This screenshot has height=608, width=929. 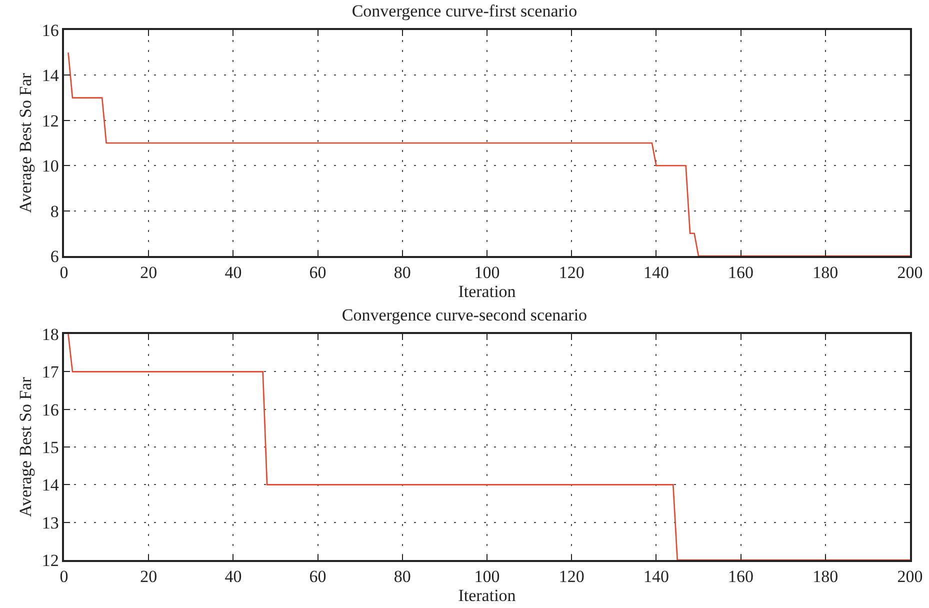 I want to click on y-tick-label: 18, so click(x=50, y=334).